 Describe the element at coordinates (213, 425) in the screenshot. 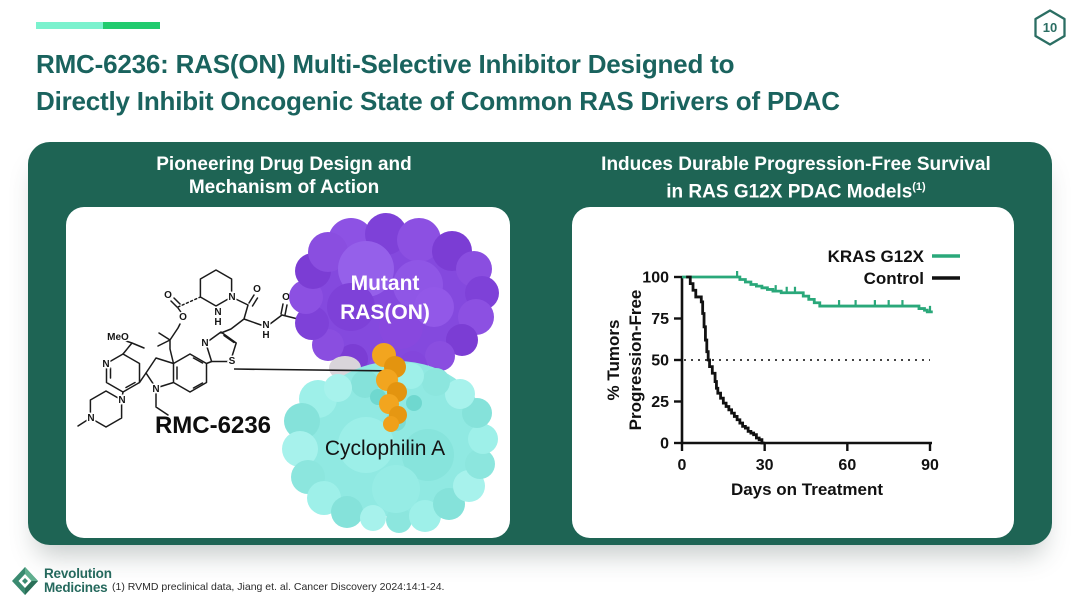

I see `molecule-name-label: RMC-6236` at that location.